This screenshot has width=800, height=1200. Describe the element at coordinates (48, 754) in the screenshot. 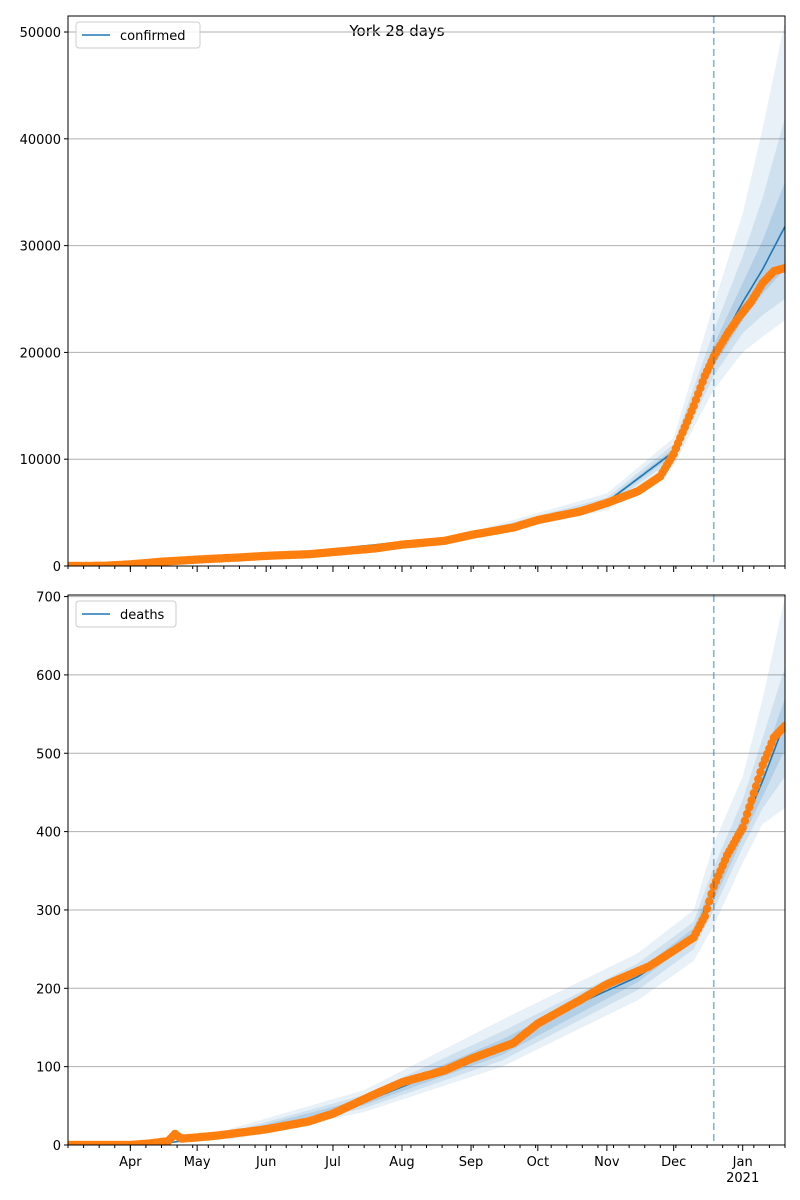

I see `y-tick-label: 500` at that location.